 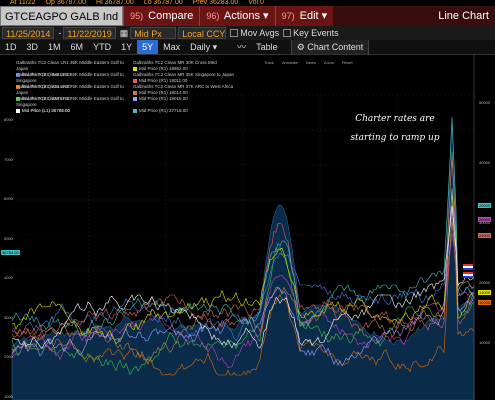 What do you see at coordinates (137, 16) in the screenshot?
I see `compare-shortcut: 95)` at bounding box center [137, 16].